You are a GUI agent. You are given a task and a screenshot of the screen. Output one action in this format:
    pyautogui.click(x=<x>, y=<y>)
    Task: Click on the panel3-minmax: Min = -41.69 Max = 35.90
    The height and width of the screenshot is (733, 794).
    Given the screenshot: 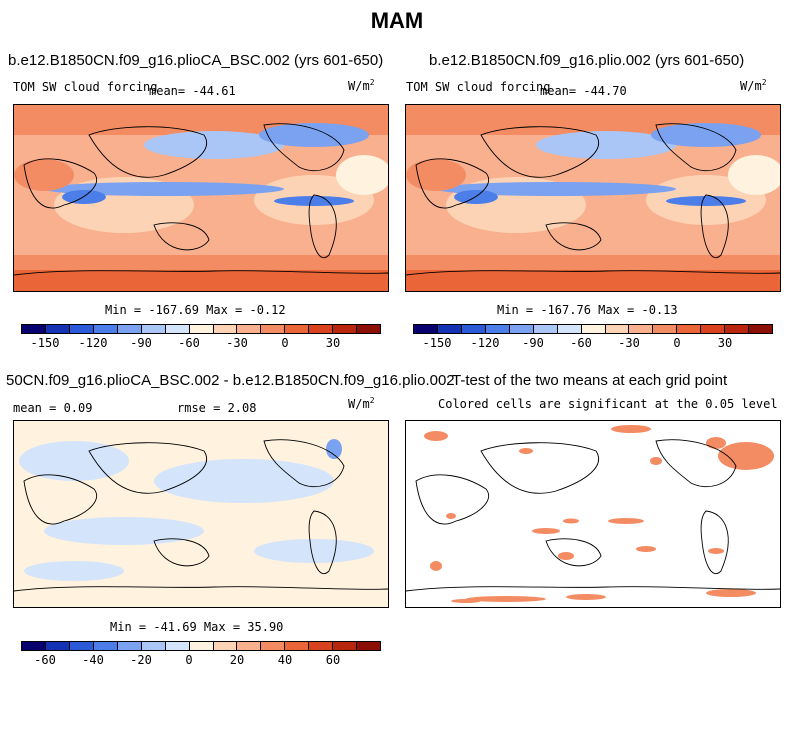 What is the action you would take?
    pyautogui.click(x=197, y=627)
    